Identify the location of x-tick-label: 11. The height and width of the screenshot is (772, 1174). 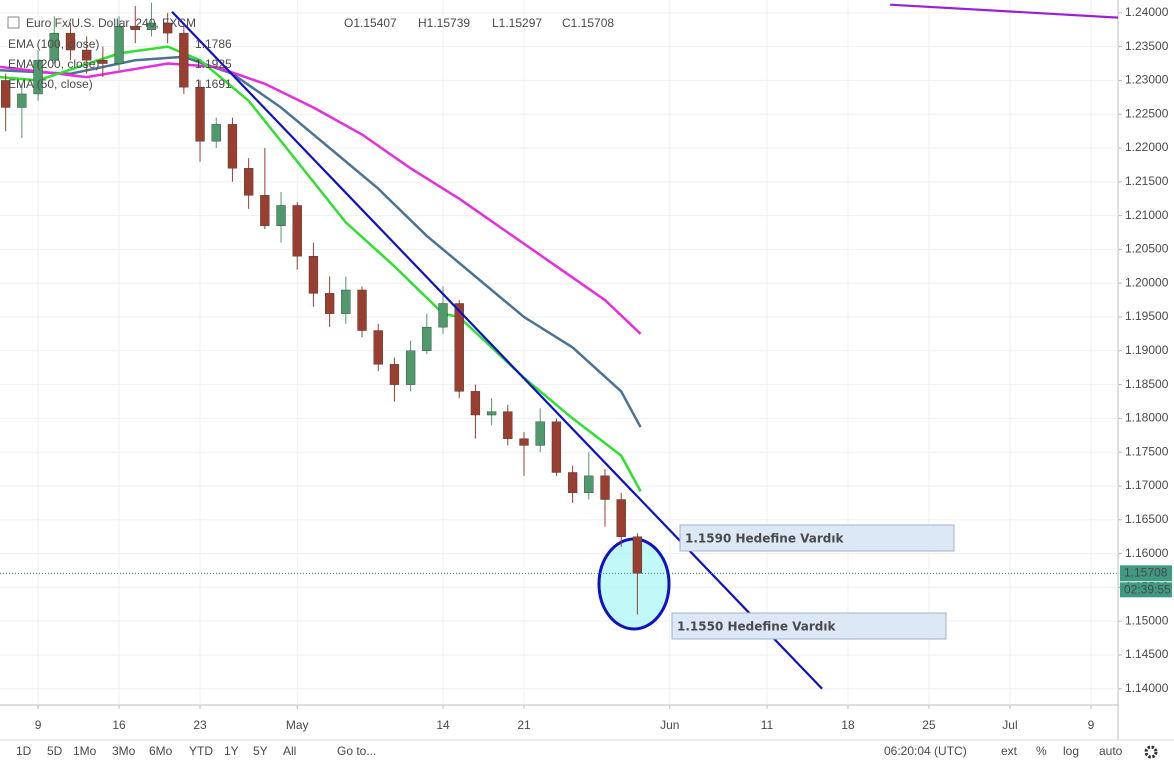
(767, 725).